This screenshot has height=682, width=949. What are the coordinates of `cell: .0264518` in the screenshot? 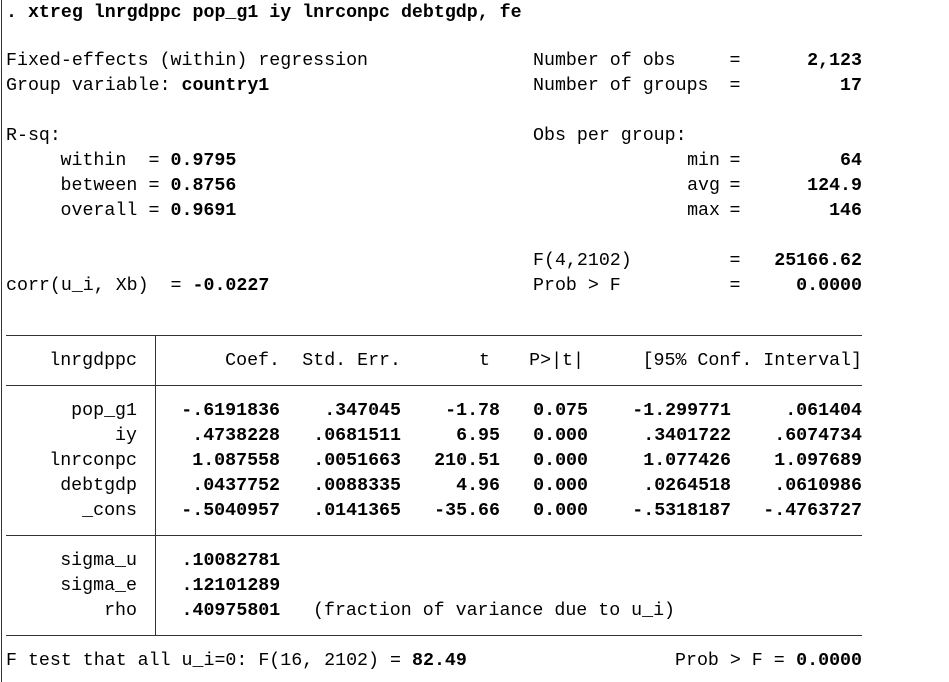 It's located at (687, 486).